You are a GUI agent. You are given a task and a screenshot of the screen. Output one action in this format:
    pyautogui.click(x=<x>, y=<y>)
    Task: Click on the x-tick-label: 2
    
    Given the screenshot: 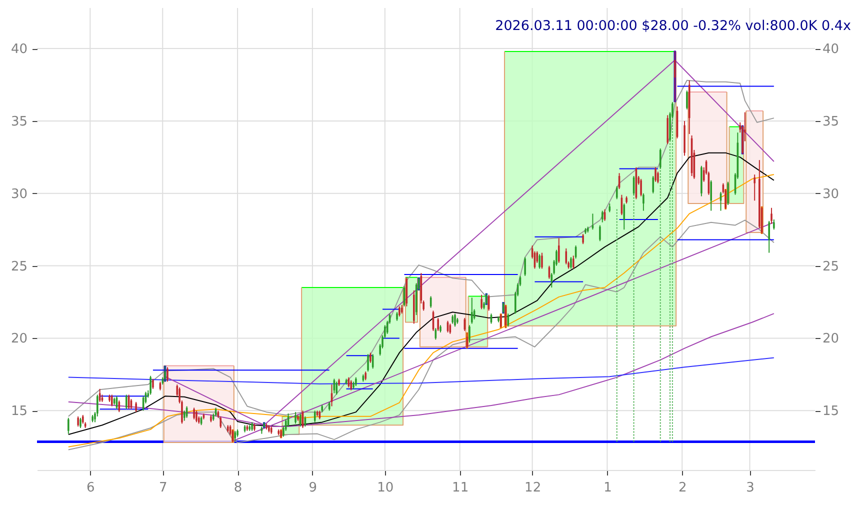 What is the action you would take?
    pyautogui.click(x=682, y=488)
    